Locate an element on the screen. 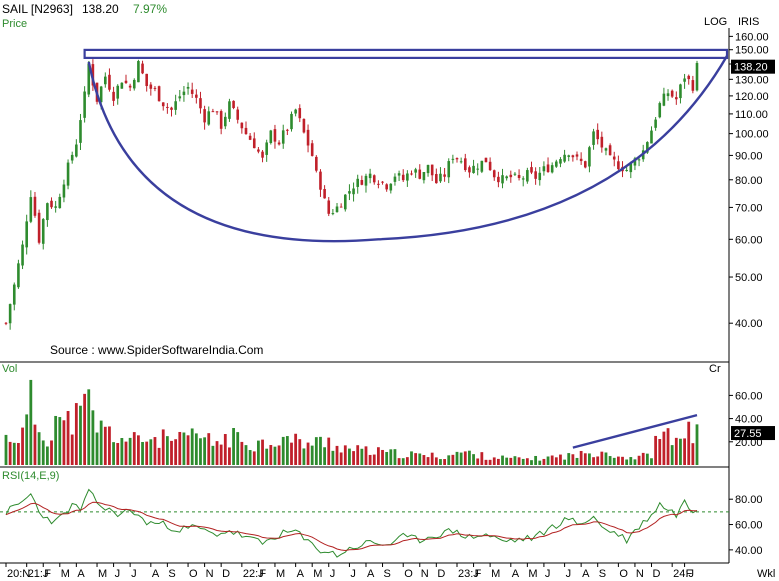 The width and height of the screenshot is (779, 581). rsi-series is located at coordinates (351, 523).